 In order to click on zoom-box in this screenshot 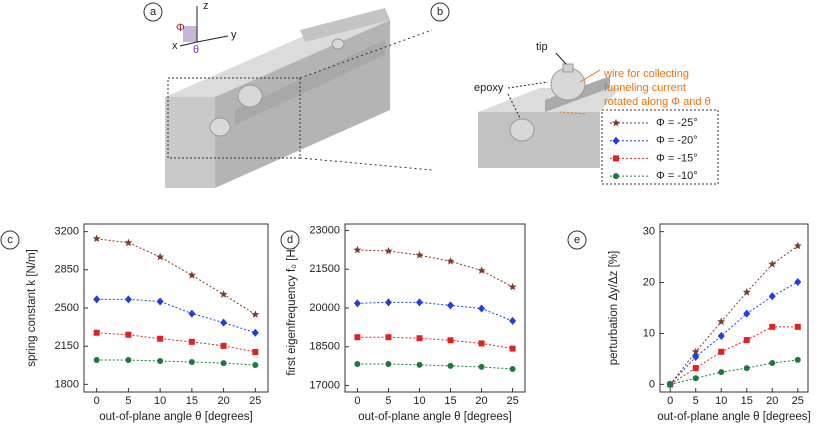, I will do `click(234, 118)`.